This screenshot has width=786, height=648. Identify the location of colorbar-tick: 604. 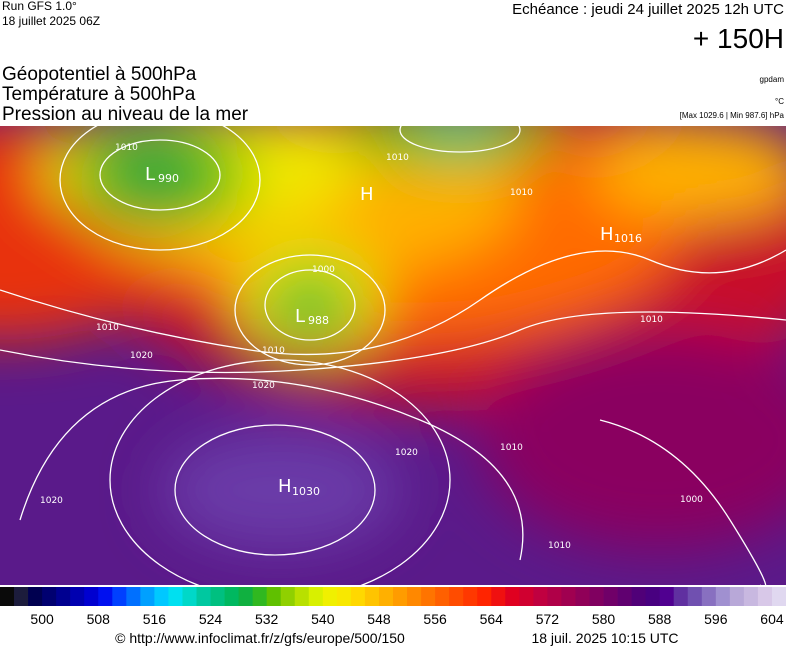
(772, 619).